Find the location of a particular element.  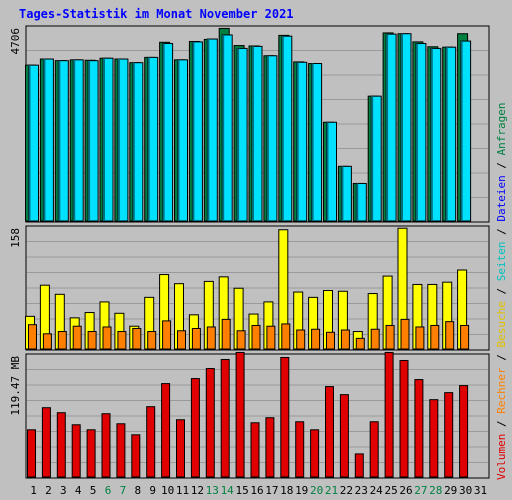

x-tick-label: 13 is located at coordinates (212, 490).